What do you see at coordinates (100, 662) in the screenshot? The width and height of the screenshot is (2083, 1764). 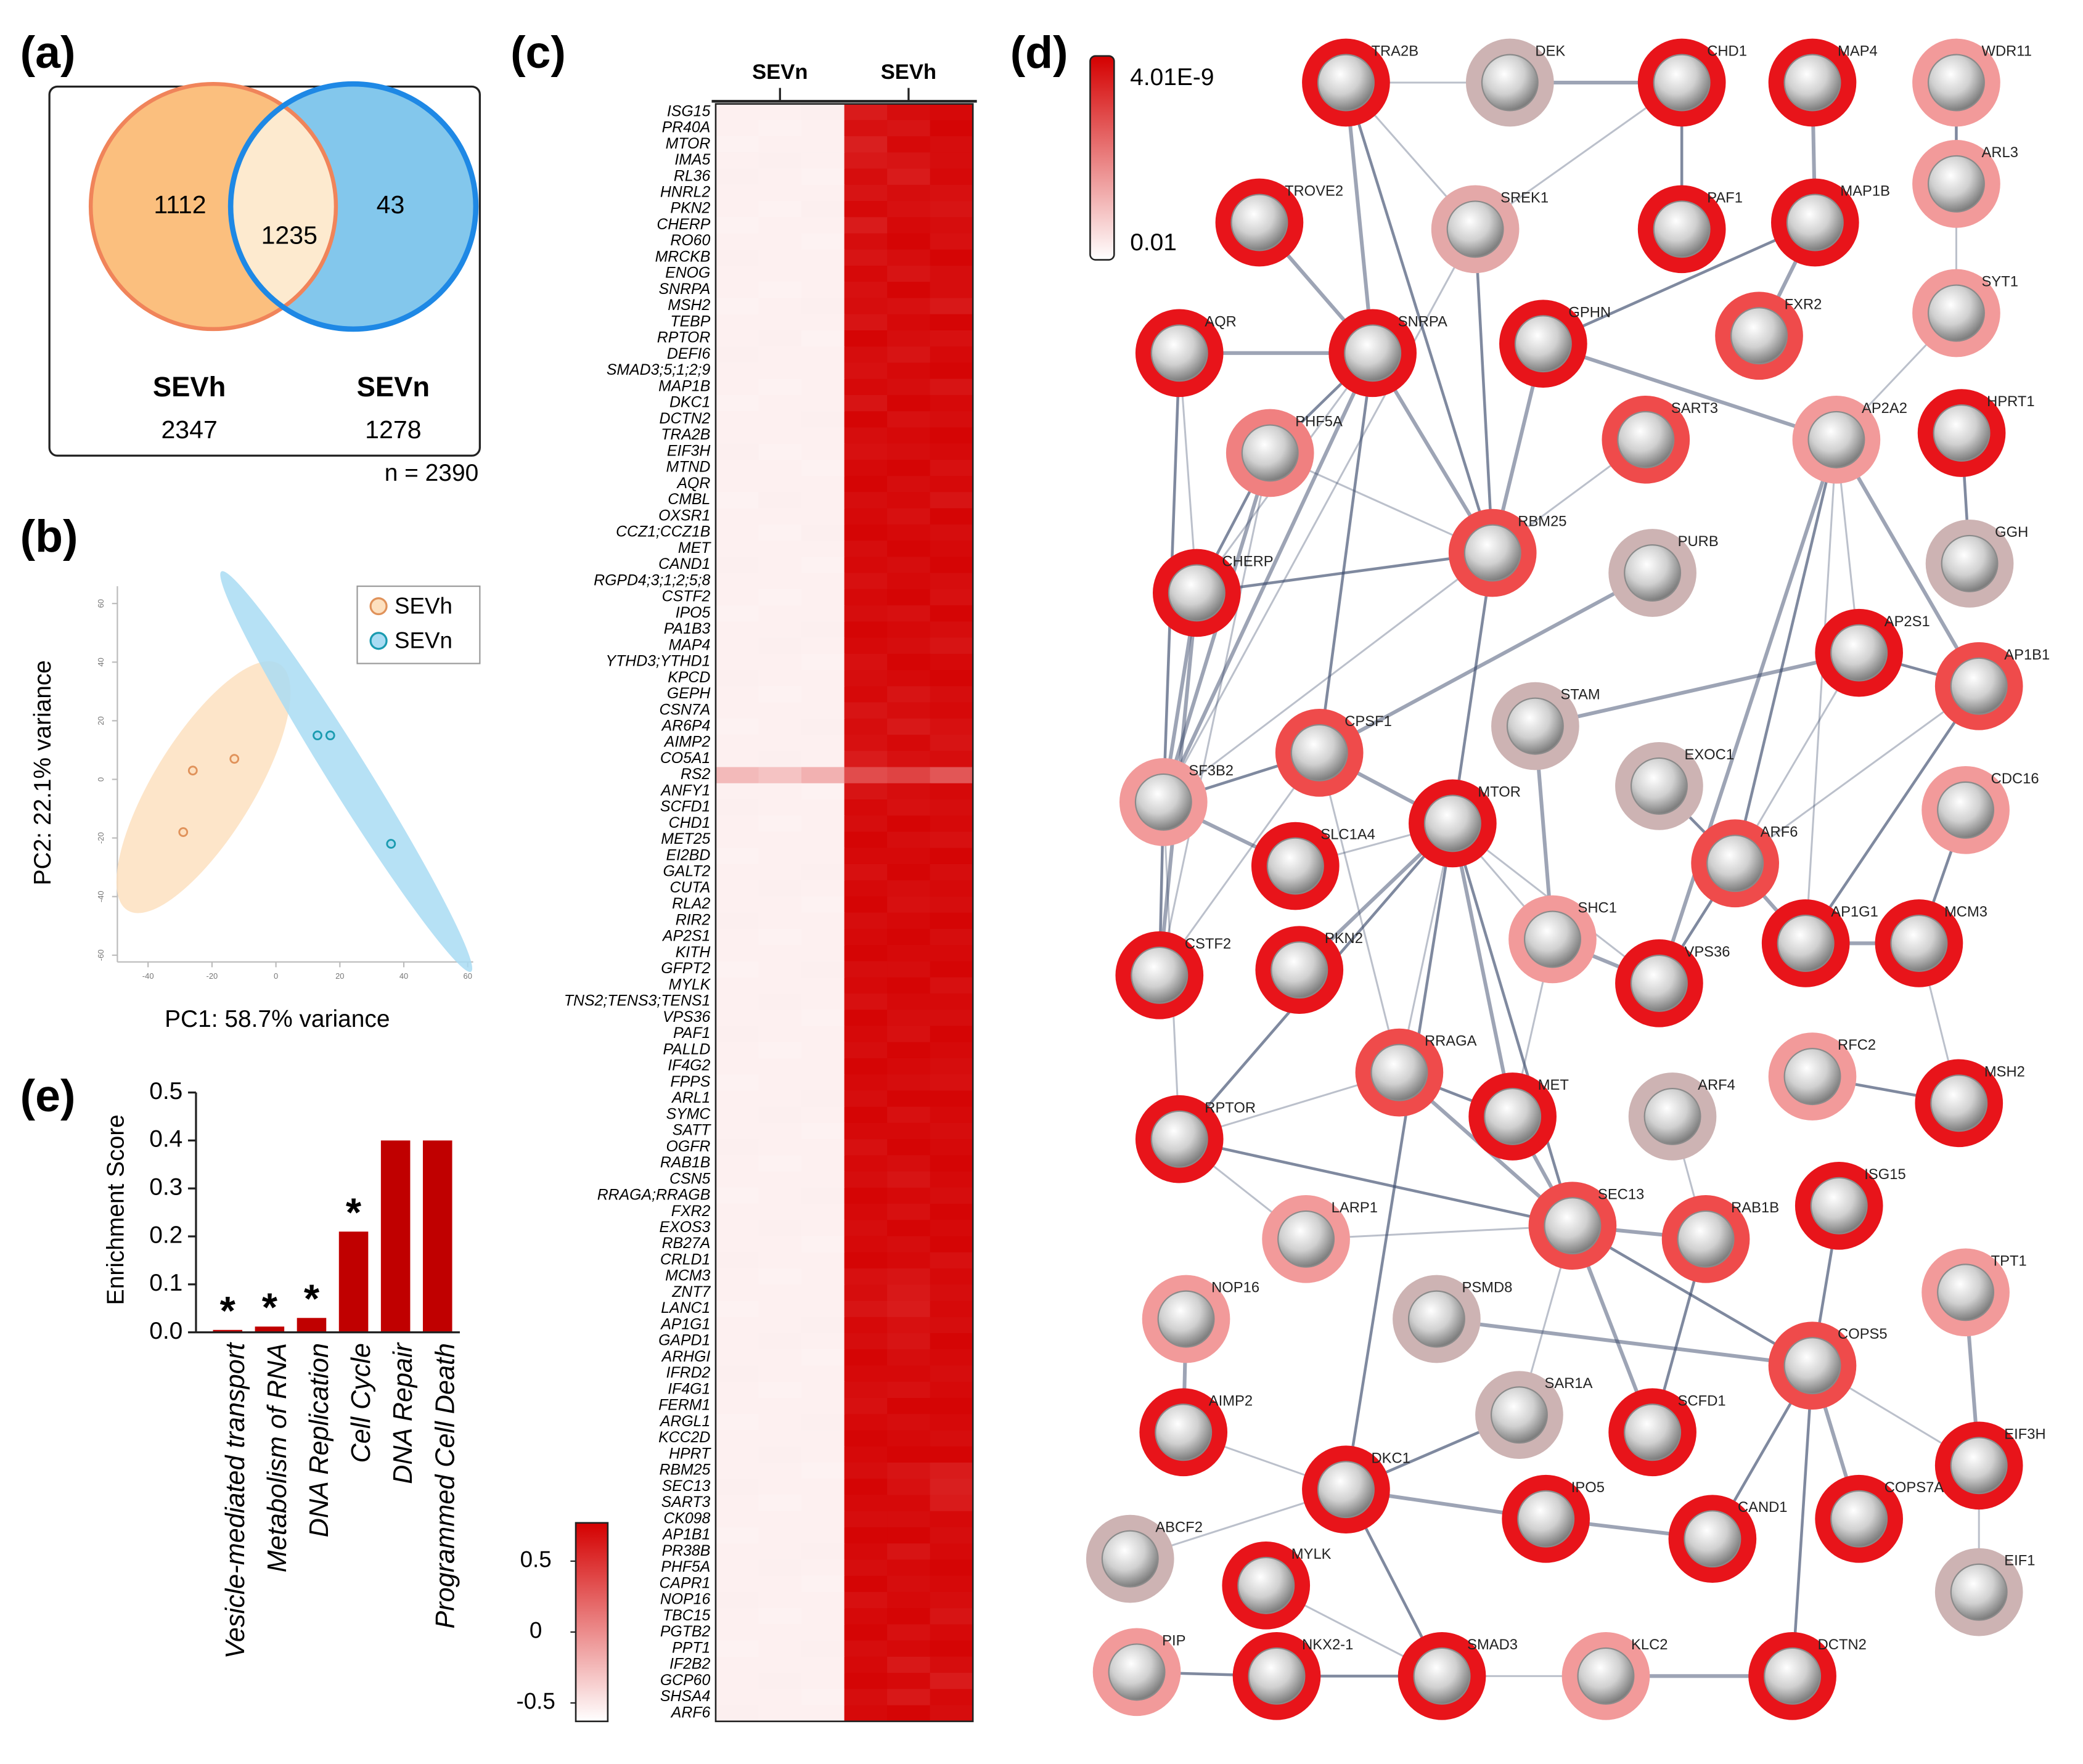 I see `y-tick-label: 40` at bounding box center [100, 662].